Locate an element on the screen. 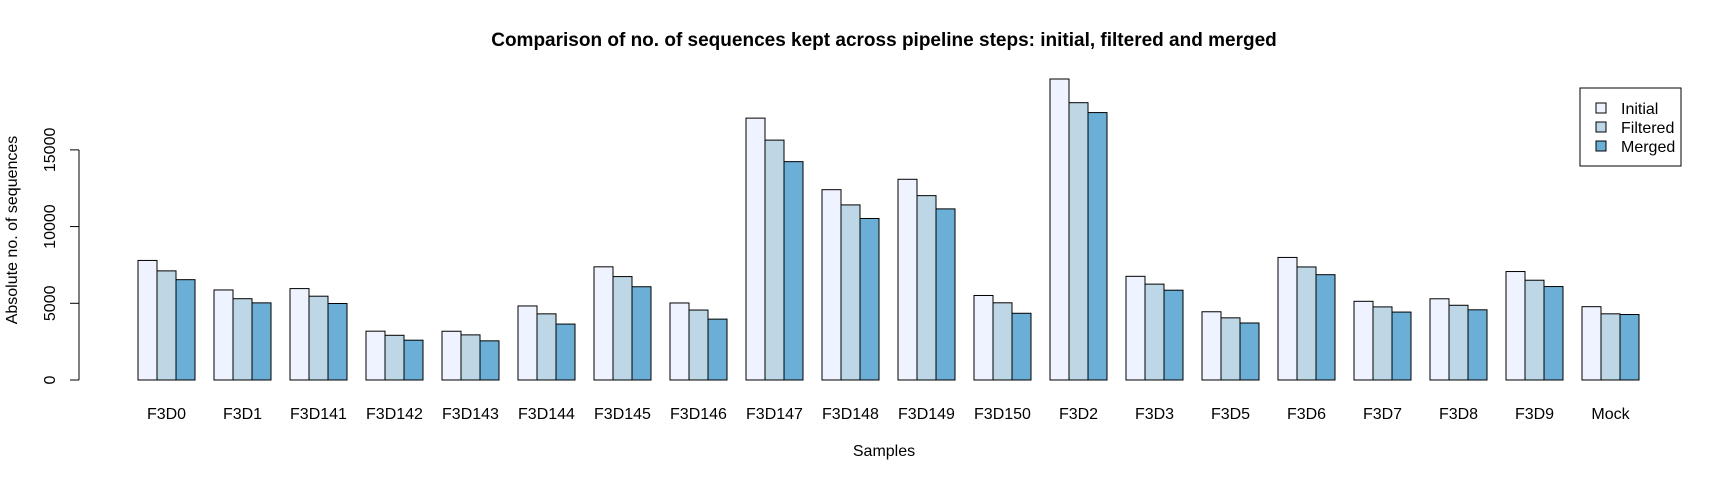 This screenshot has width=1728, height=480. x-tick-label: F3D150 is located at coordinates (1002, 414).